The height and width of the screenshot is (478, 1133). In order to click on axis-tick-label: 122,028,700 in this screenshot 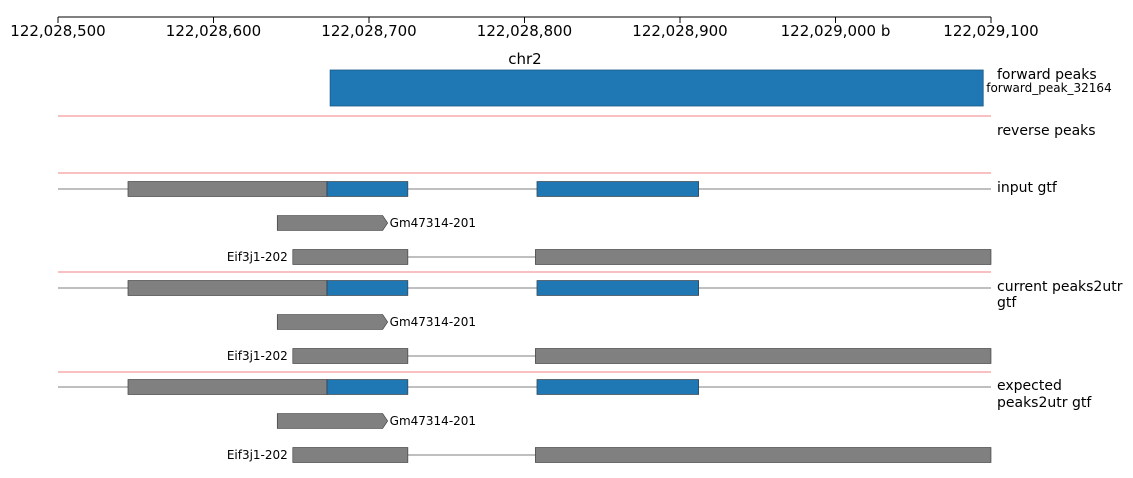, I will do `click(368, 31)`.